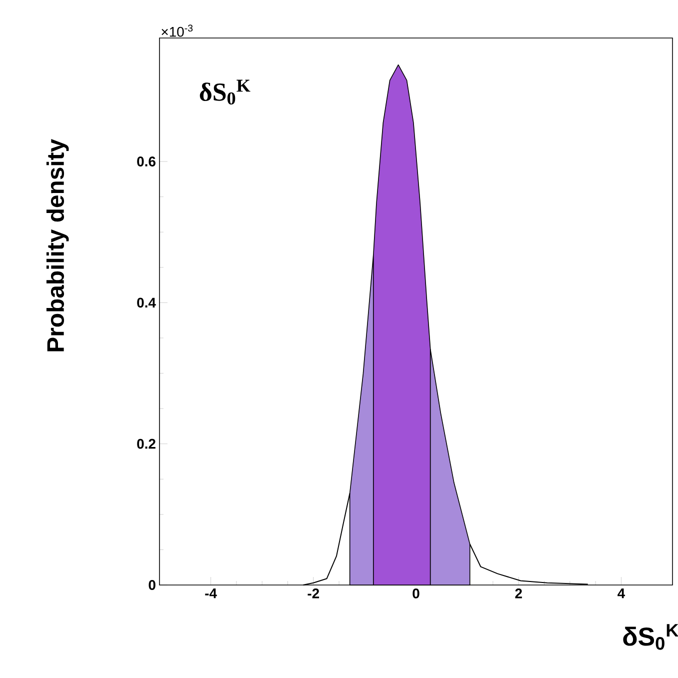 The image size is (678, 678). What do you see at coordinates (152, 585) in the screenshot?
I see `y-tick-label: 0` at bounding box center [152, 585].